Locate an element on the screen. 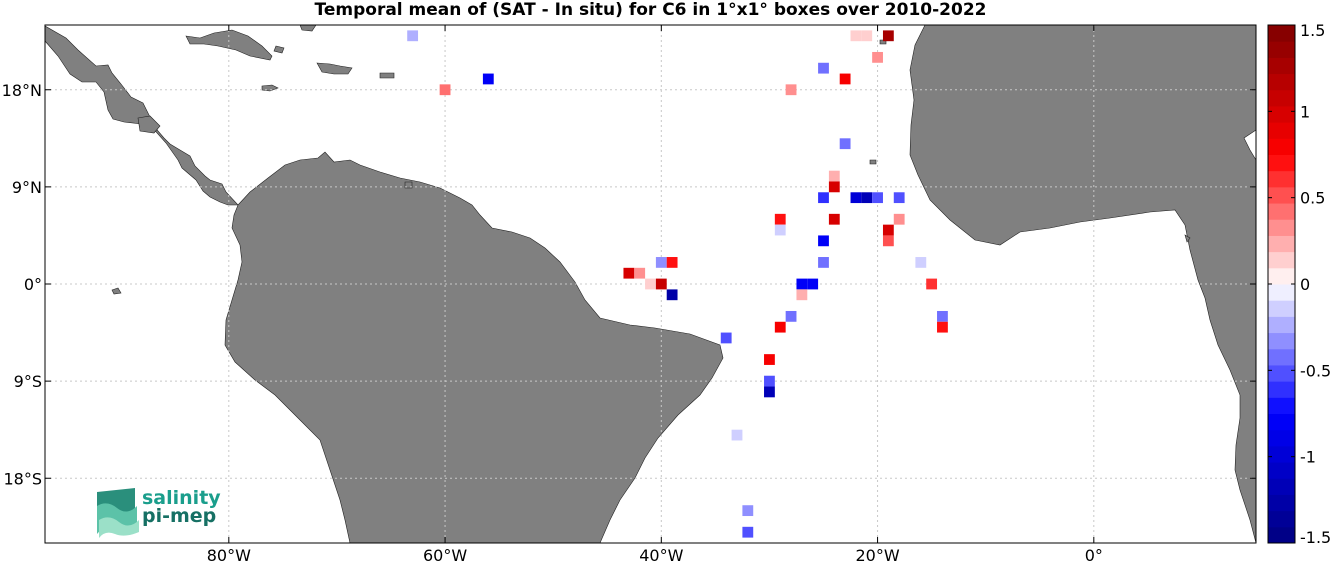 Image resolution: width=1339 pixels, height=564 pixels. lat-tick-label-0: 18°N is located at coordinates (22, 90).